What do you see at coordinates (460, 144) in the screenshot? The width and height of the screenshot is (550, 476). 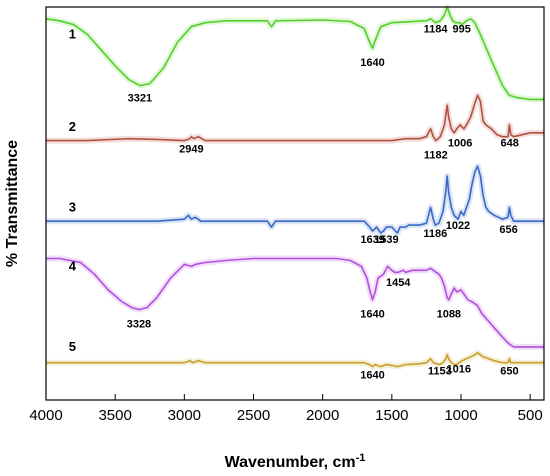 I see `peak-label: 1006` at bounding box center [460, 144].